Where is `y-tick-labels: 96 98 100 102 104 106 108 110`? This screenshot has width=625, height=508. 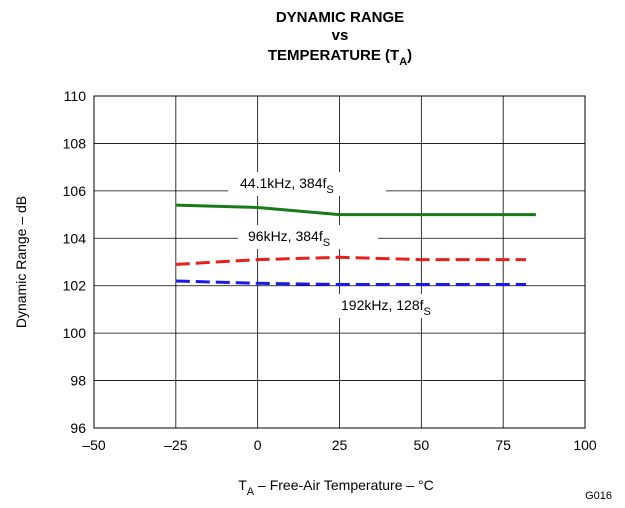 y-tick-labels: 96 98 100 102 104 106 108 110 is located at coordinates (75, 262).